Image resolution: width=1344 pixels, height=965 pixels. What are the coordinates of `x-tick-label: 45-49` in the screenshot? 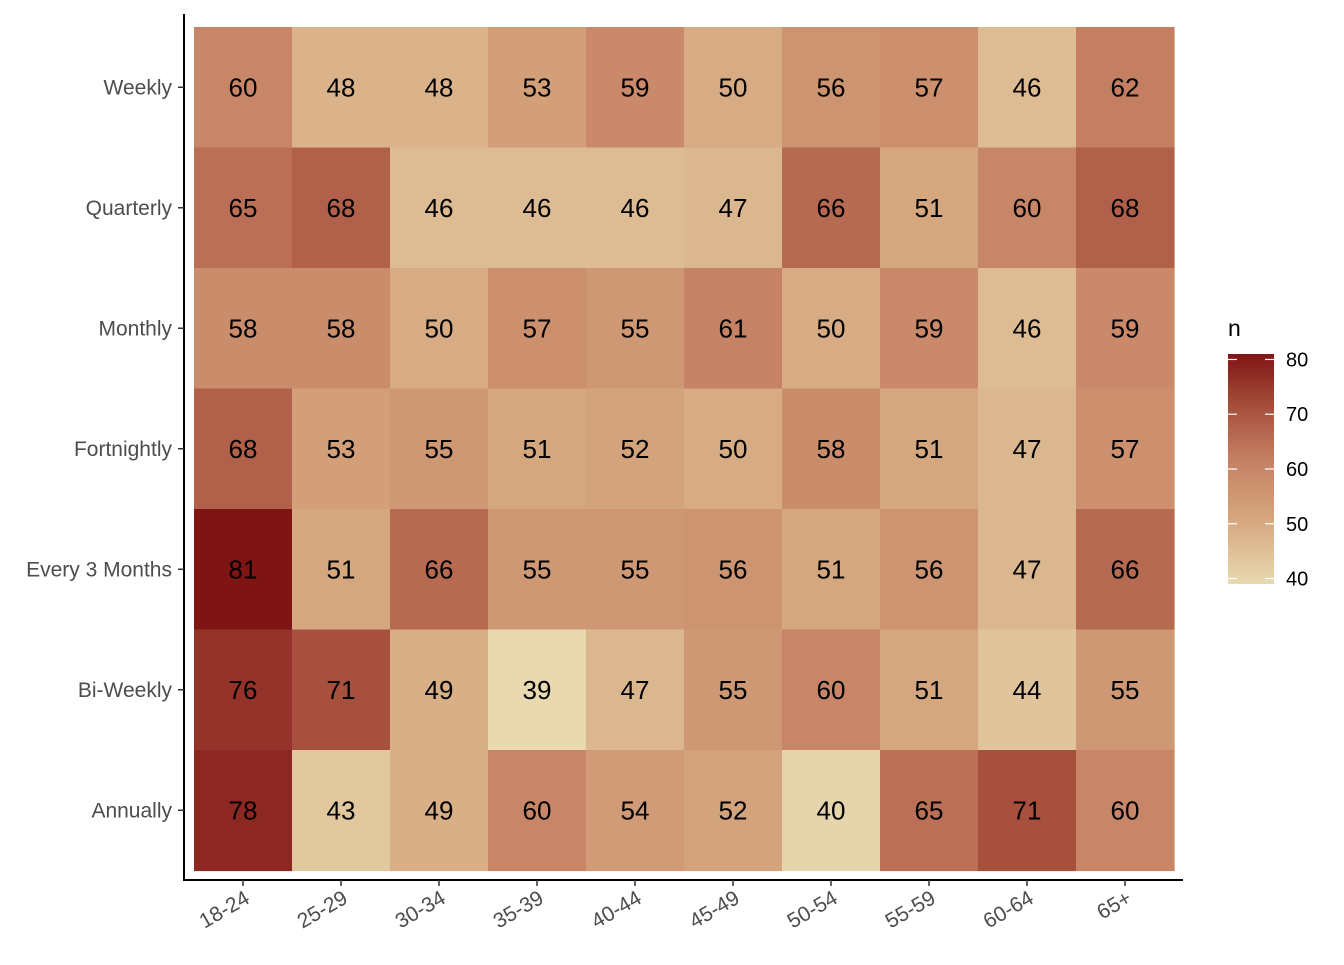 It's located at (714, 909).